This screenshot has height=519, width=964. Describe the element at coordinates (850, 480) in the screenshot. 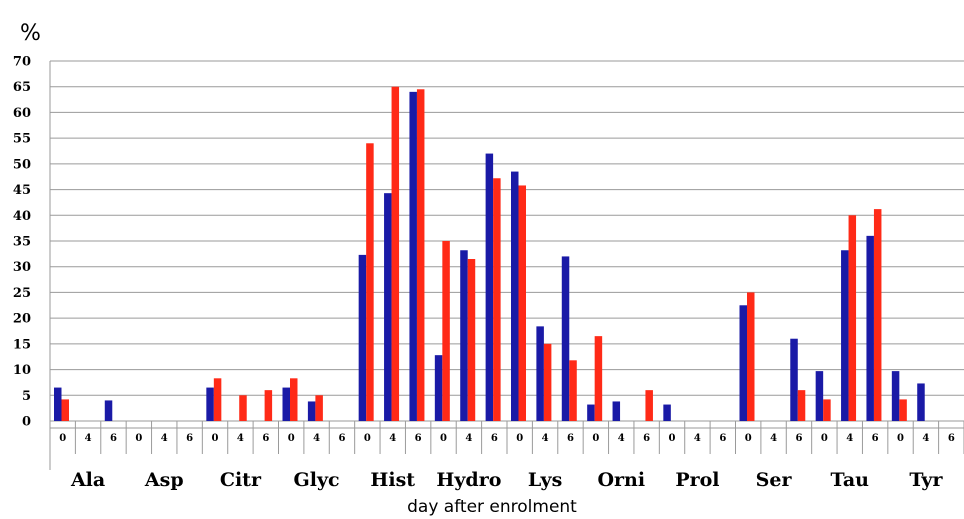

I see `group-label: Tau` at that location.